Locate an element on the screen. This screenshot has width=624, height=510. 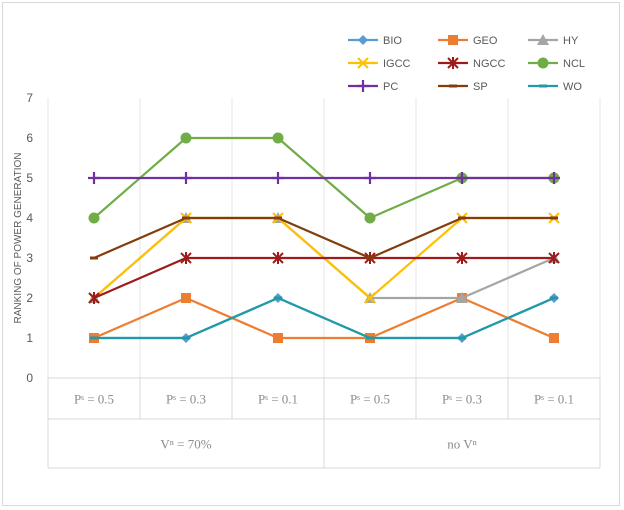
legend-item-igcc: IGCC is located at coordinates (379, 63).